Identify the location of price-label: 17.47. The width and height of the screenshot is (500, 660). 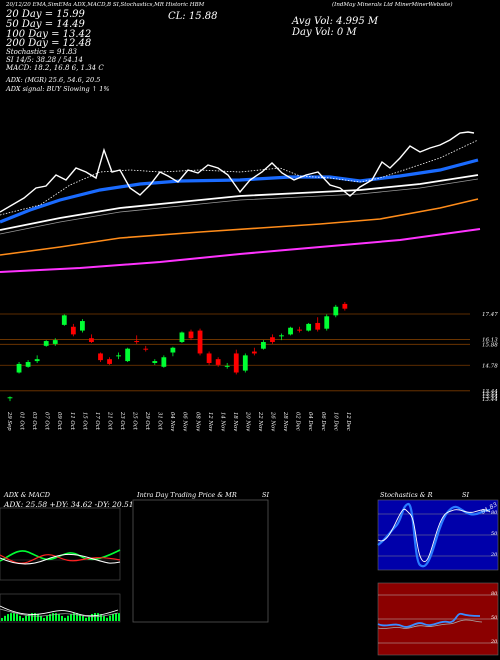
(490, 315).